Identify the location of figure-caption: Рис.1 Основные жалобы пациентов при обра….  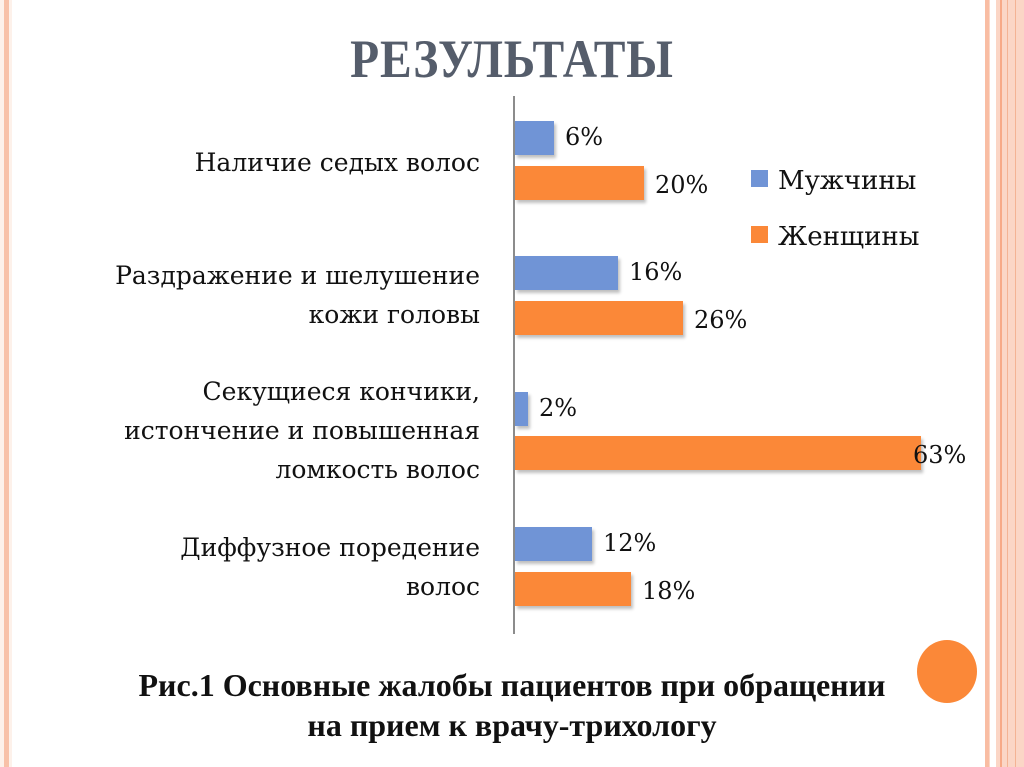
(512, 705).